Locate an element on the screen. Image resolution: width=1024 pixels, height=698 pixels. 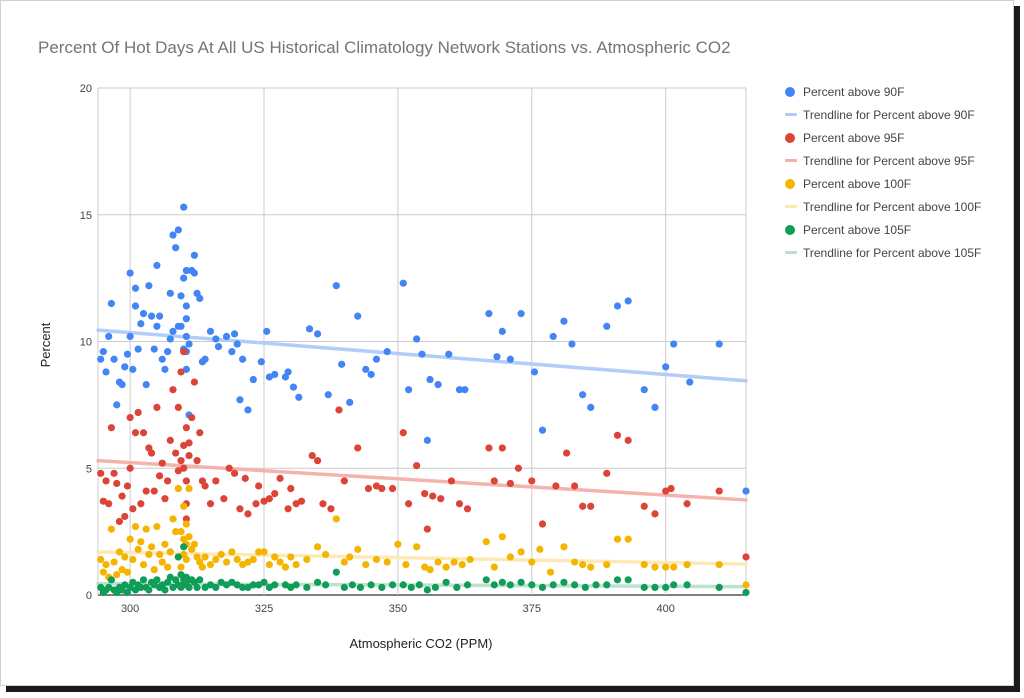
y-tick-label: 15 is located at coordinates (86, 216).